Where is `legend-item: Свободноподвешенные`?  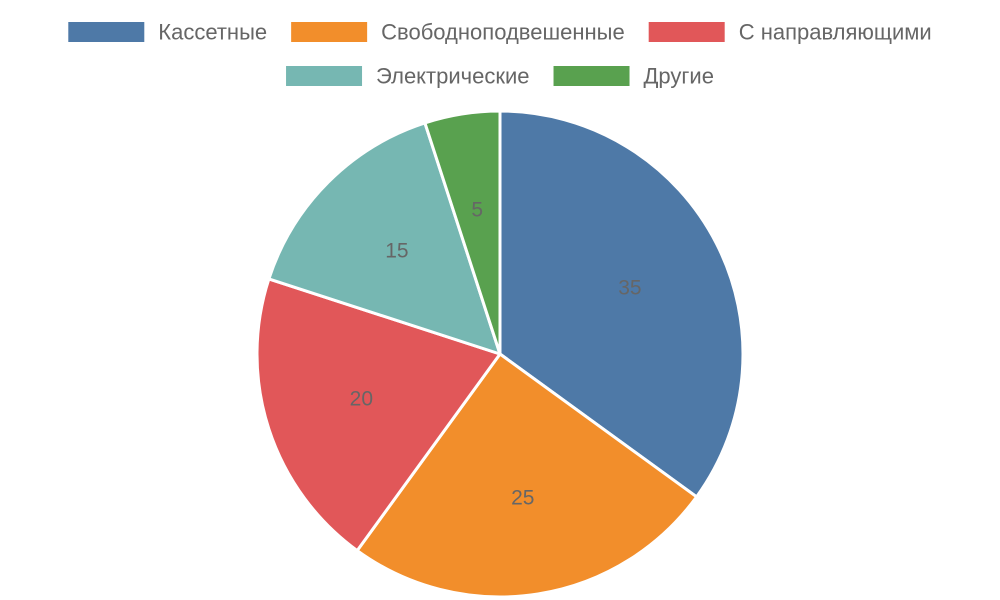
legend-item: Свободноподвешенные is located at coordinates (458, 32).